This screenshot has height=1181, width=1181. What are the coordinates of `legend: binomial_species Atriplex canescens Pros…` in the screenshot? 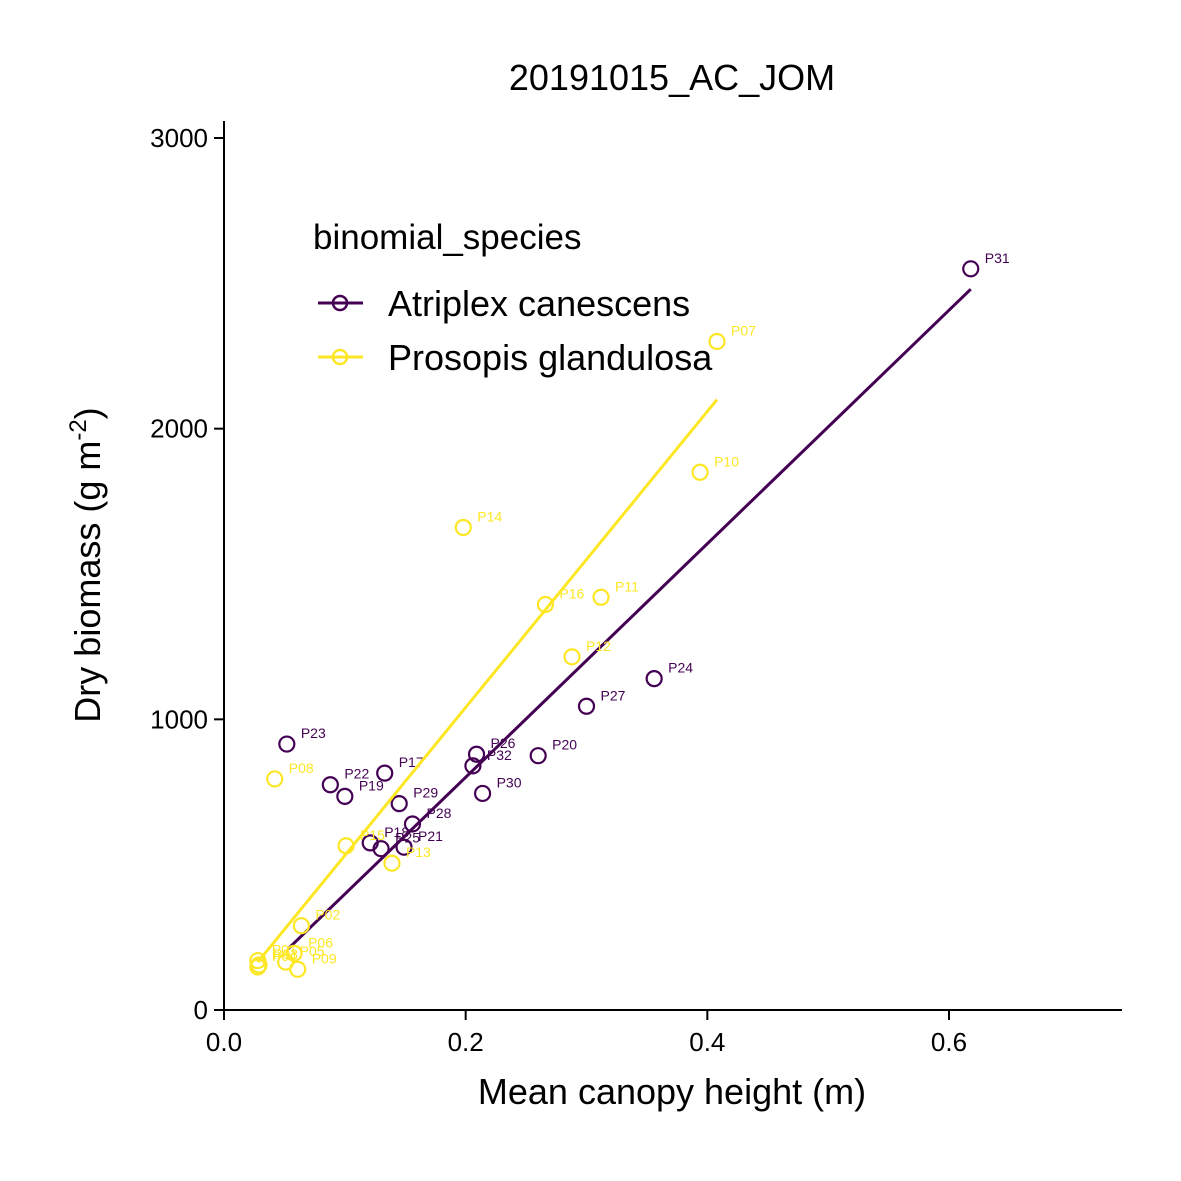 It's located at (513, 298).